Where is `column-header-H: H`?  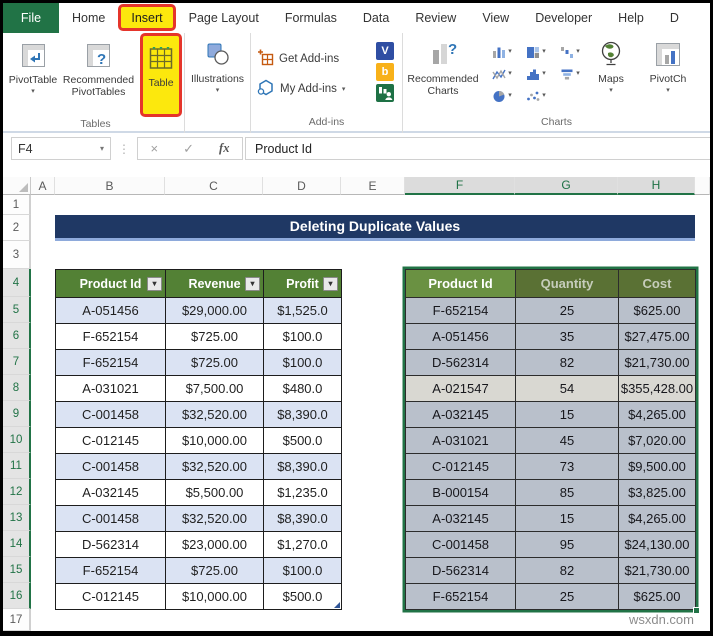
column-header-H: H is located at coordinates (656, 186).